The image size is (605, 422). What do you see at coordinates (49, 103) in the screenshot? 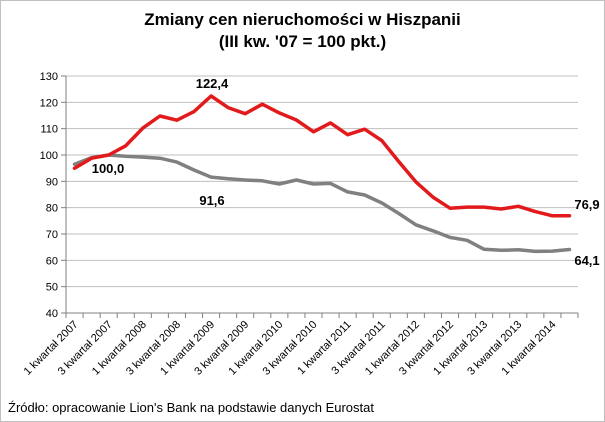
I see `y-tick-label: 120` at bounding box center [49, 103].